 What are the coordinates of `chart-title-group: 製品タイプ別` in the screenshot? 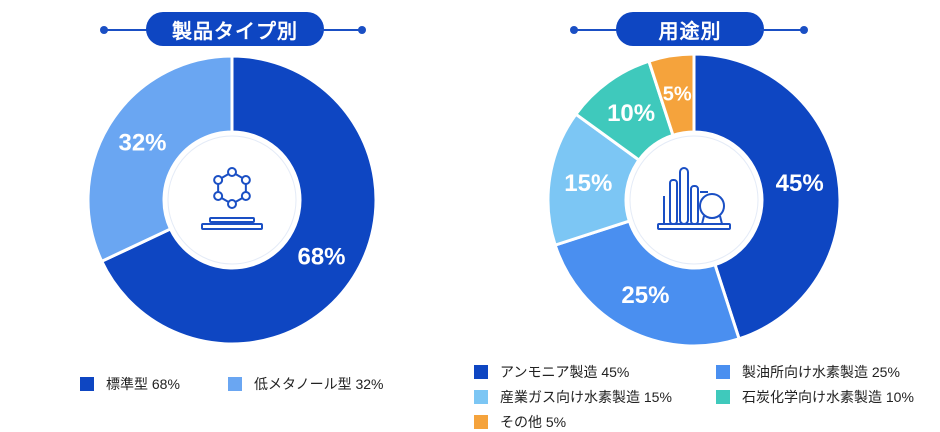 It's located at (235, 30).